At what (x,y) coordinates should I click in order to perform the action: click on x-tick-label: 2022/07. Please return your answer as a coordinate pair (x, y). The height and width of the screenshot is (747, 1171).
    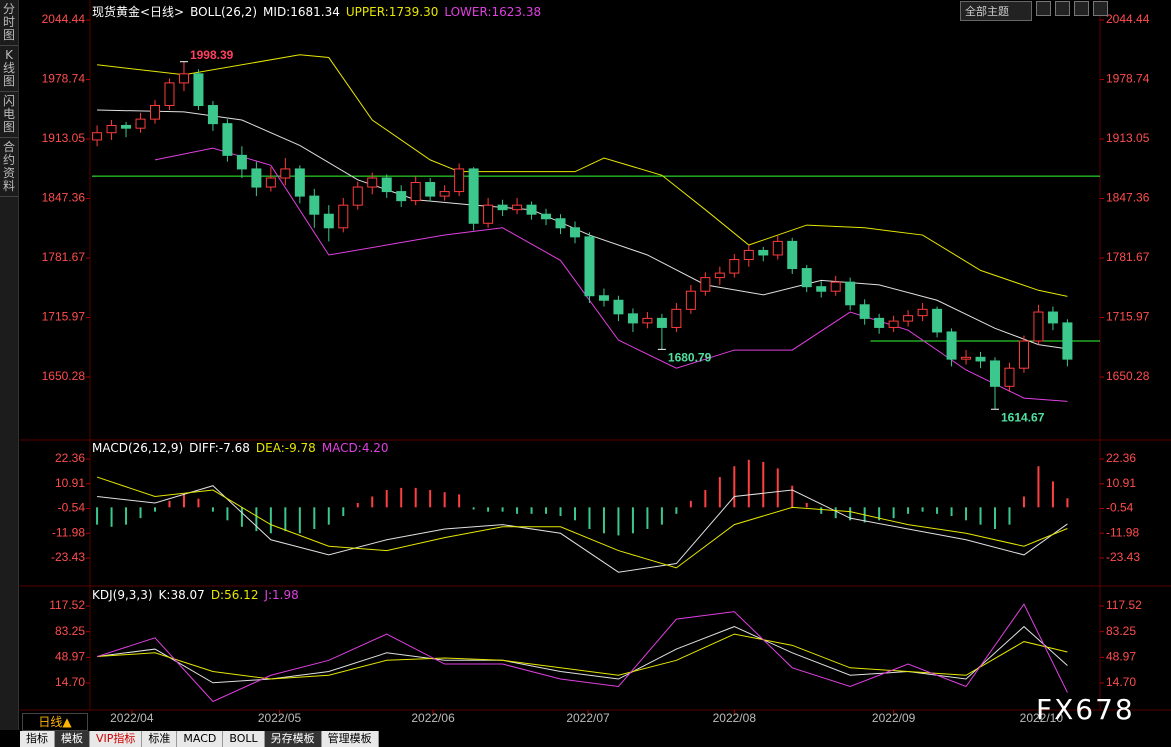
    Looking at the image, I should click on (588, 718).